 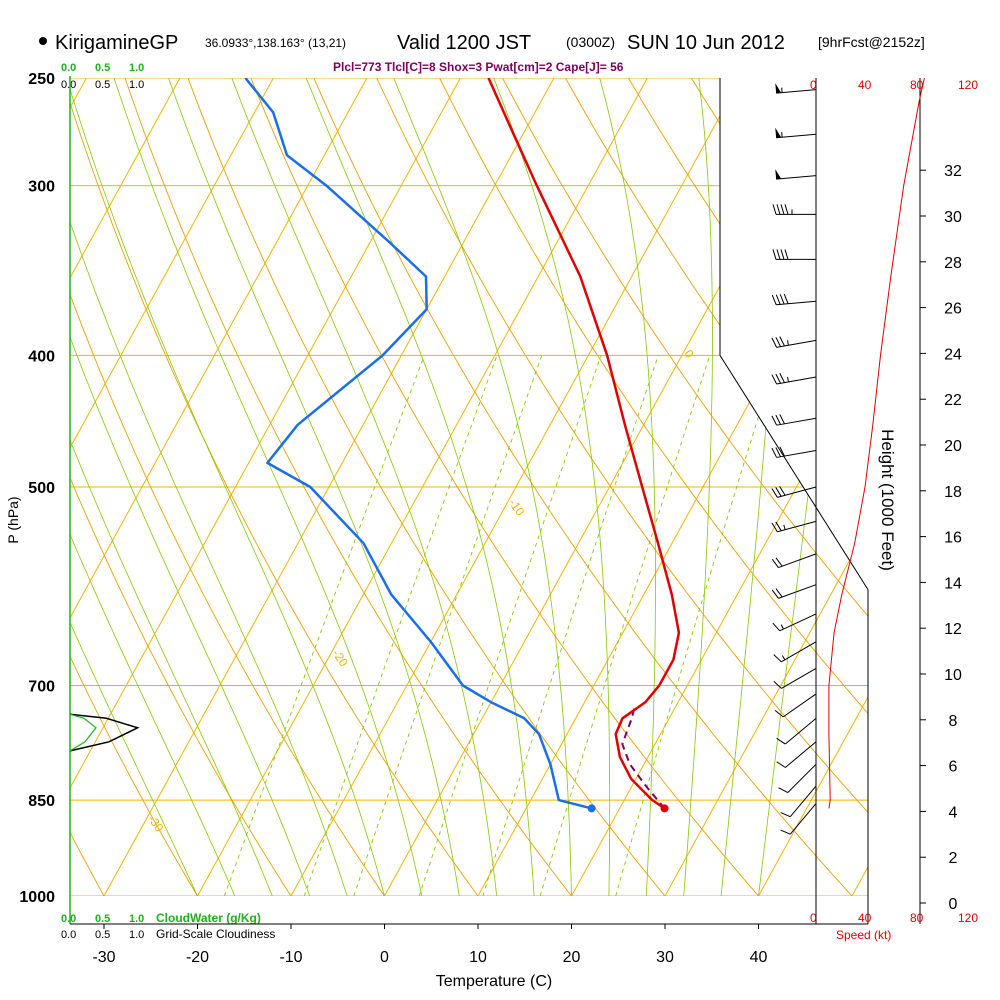 What do you see at coordinates (953, 583) in the screenshot?
I see `height-tick-label: 14` at bounding box center [953, 583].